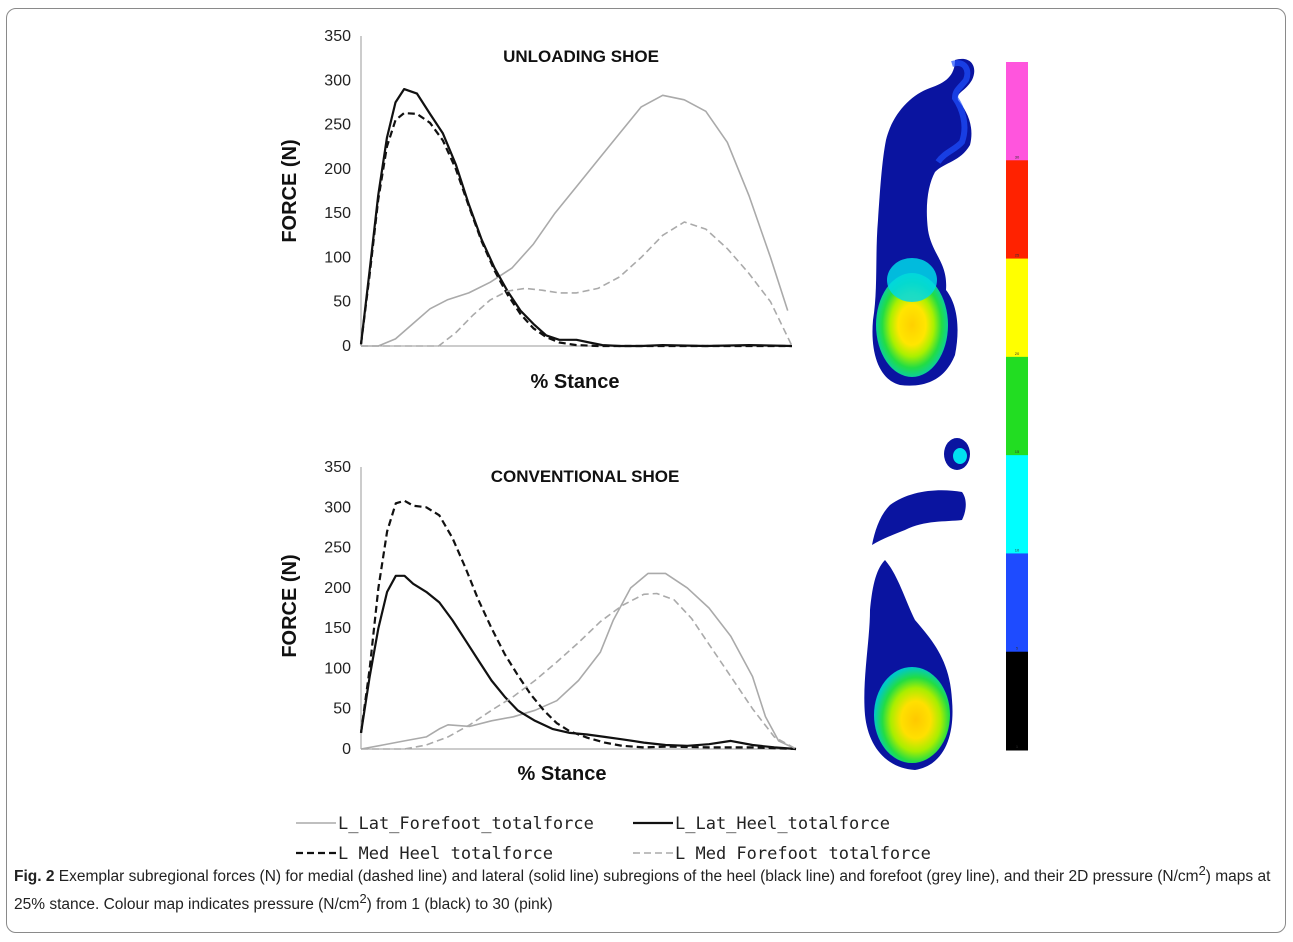  I want to click on colour-tick-label: 5, so click(1017, 648).